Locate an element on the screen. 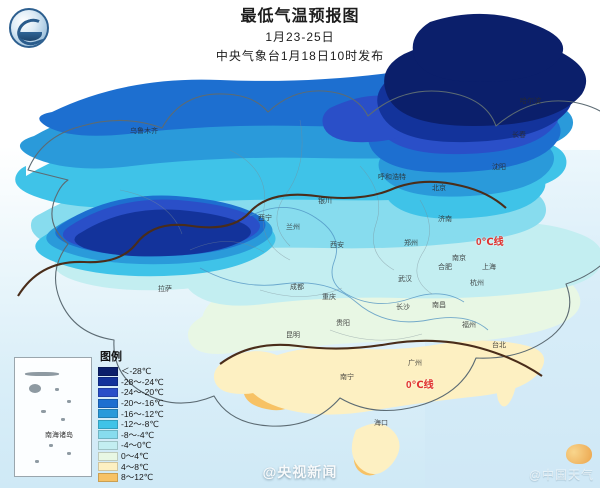 The height and width of the screenshot is (488, 600). legend-row: 4～8℃ is located at coordinates (141, 466).